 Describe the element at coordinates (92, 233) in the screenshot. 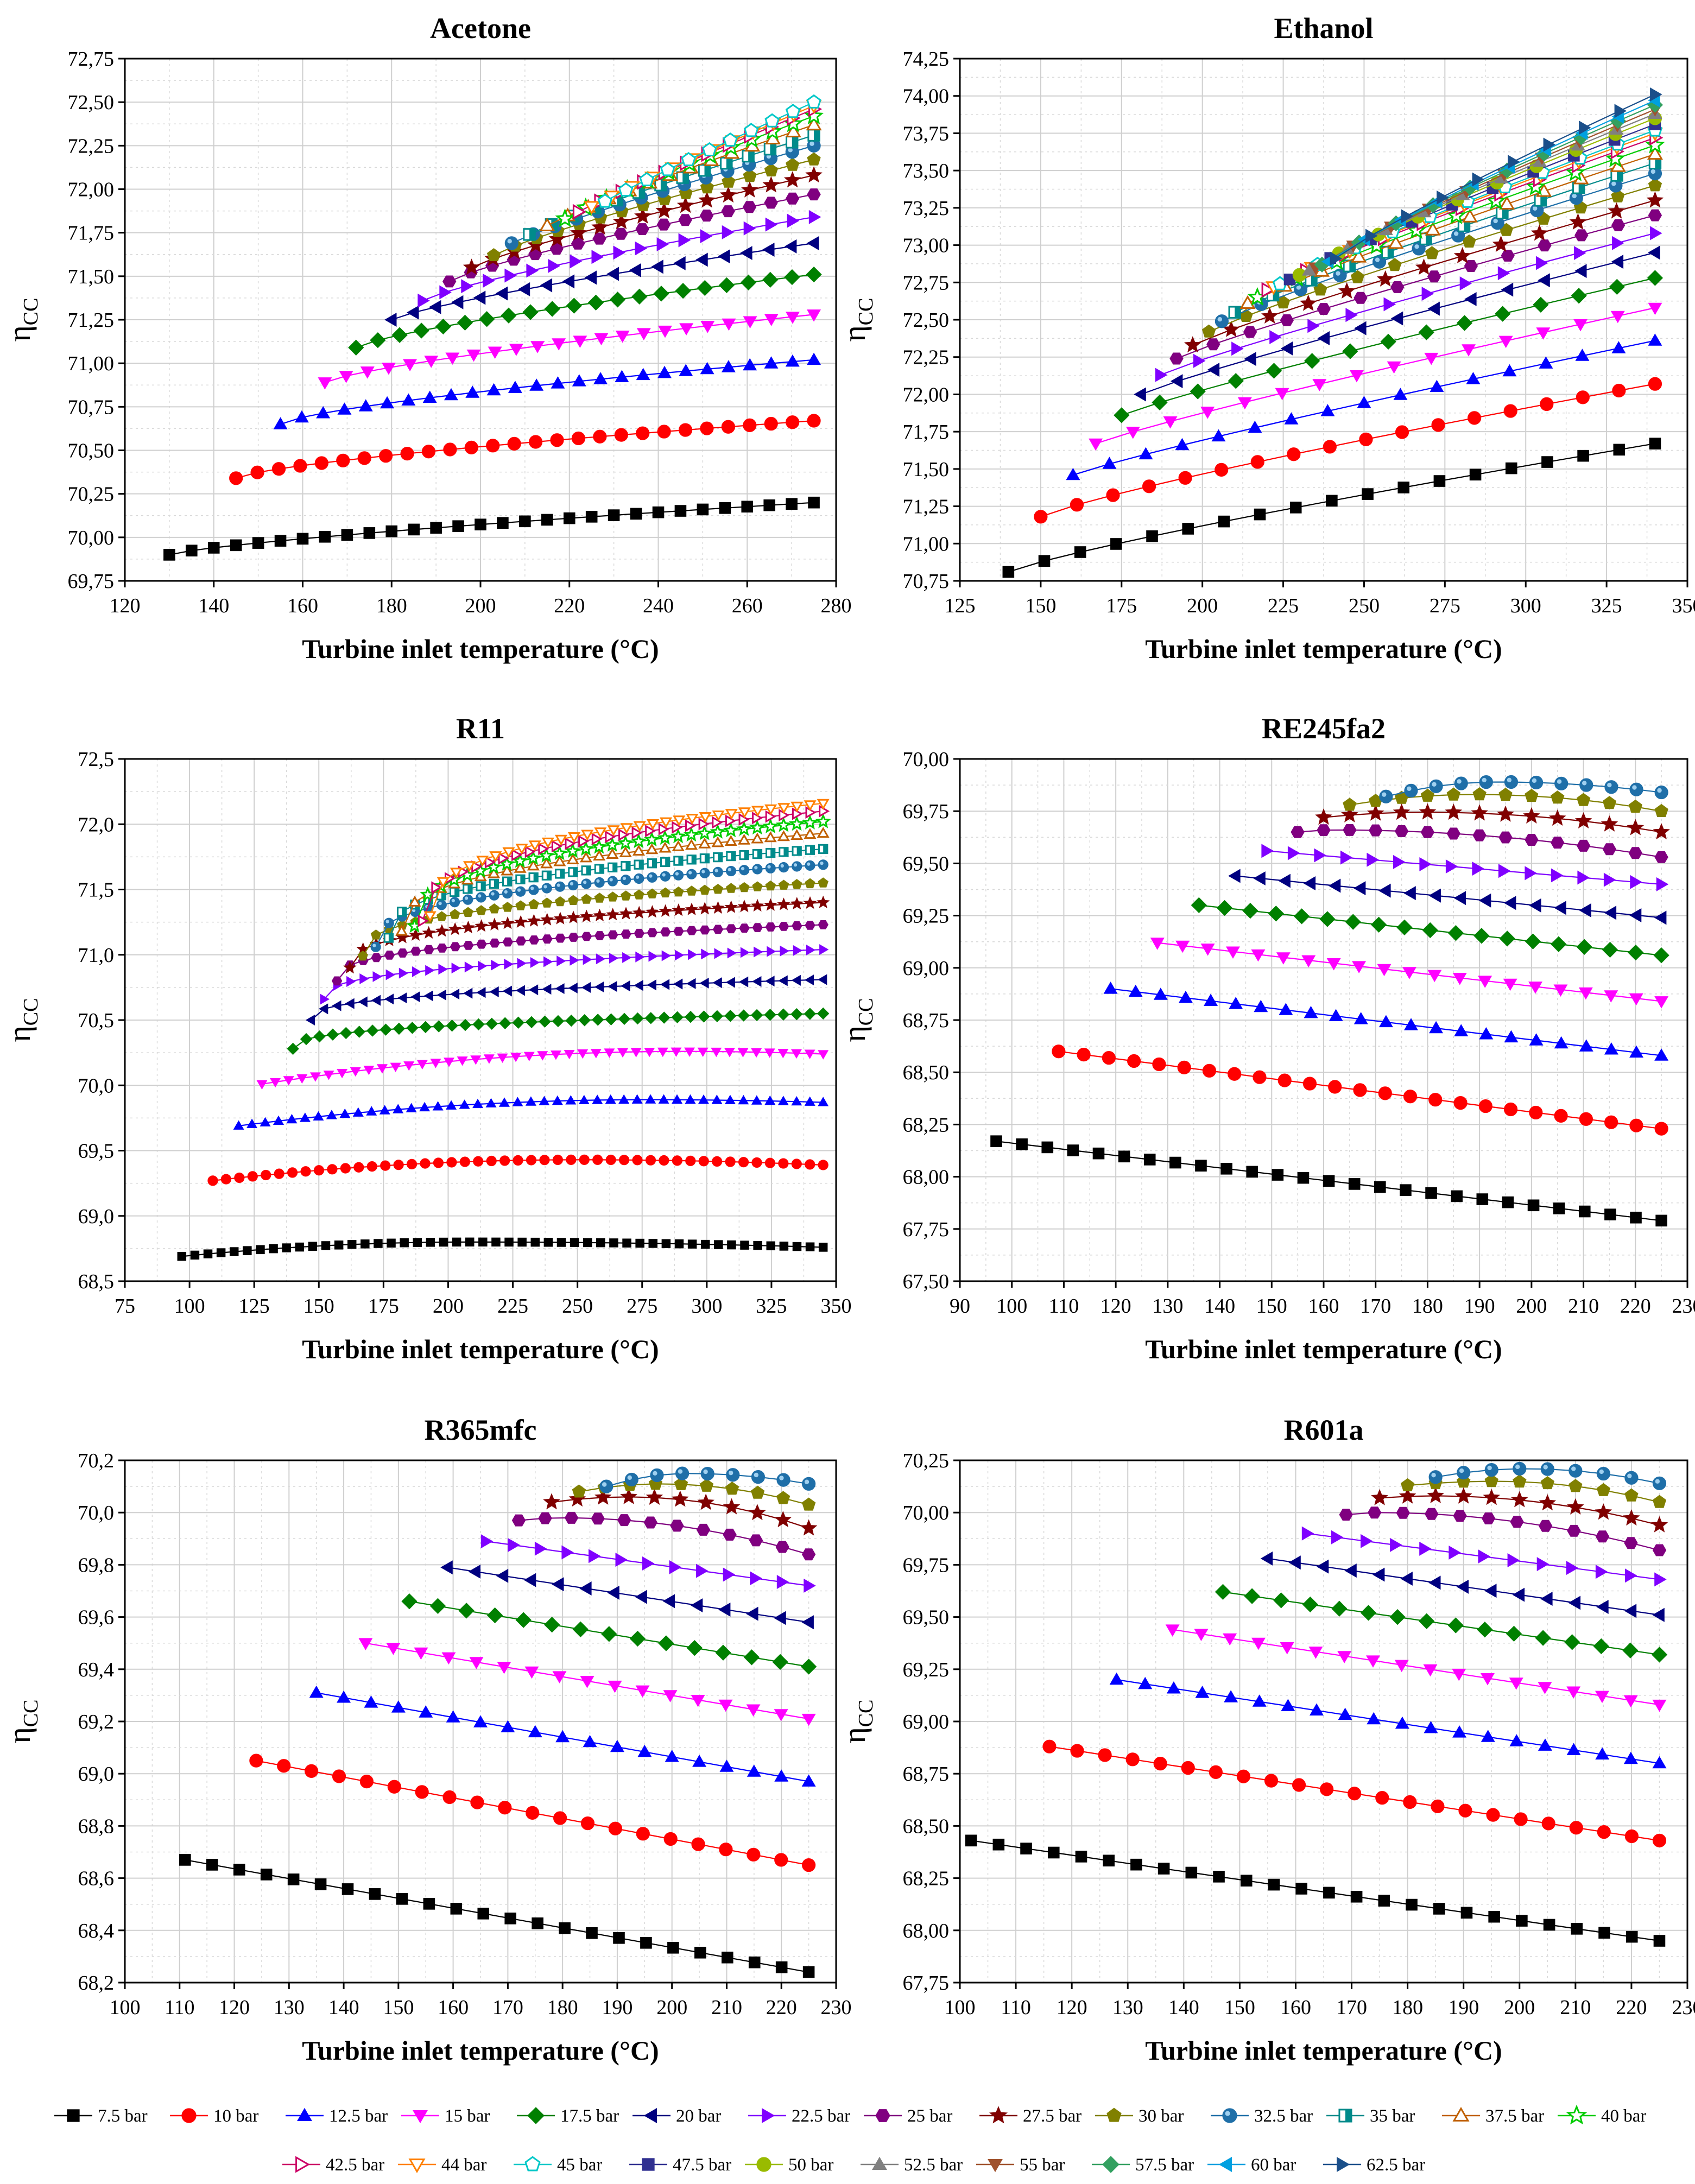

I see `y-tick-label: 71,75` at that location.